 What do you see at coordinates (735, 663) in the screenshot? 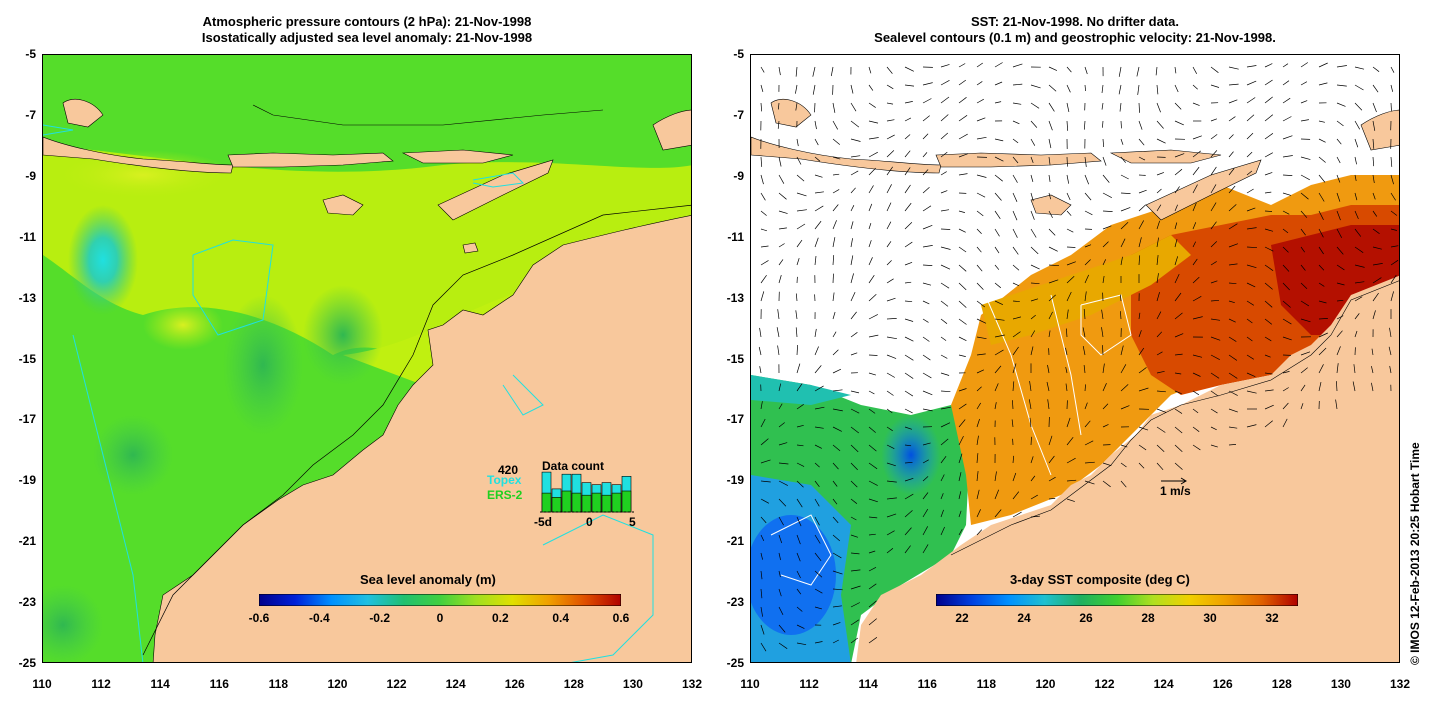
I see `right-y-tick-label: -25` at bounding box center [735, 663].